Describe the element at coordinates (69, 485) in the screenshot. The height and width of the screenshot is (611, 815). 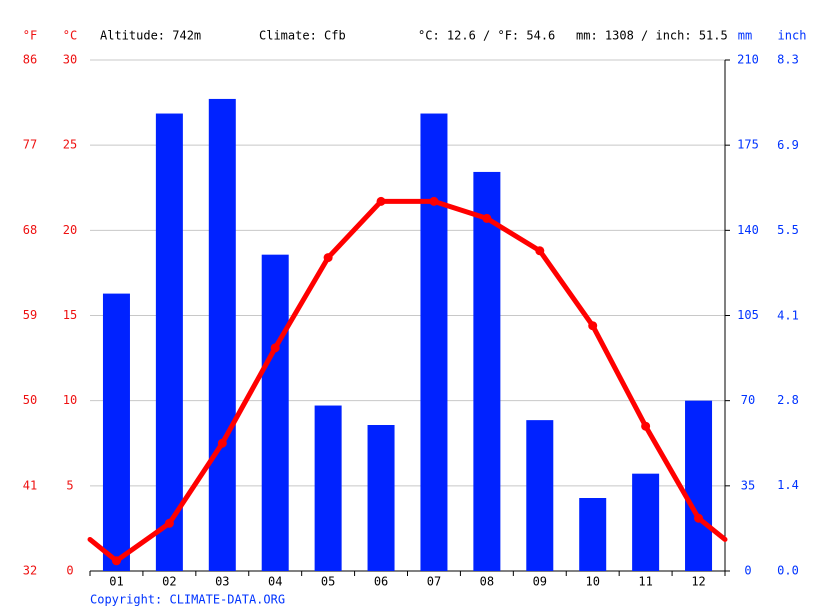
I see `c-tick-label: 5` at that location.